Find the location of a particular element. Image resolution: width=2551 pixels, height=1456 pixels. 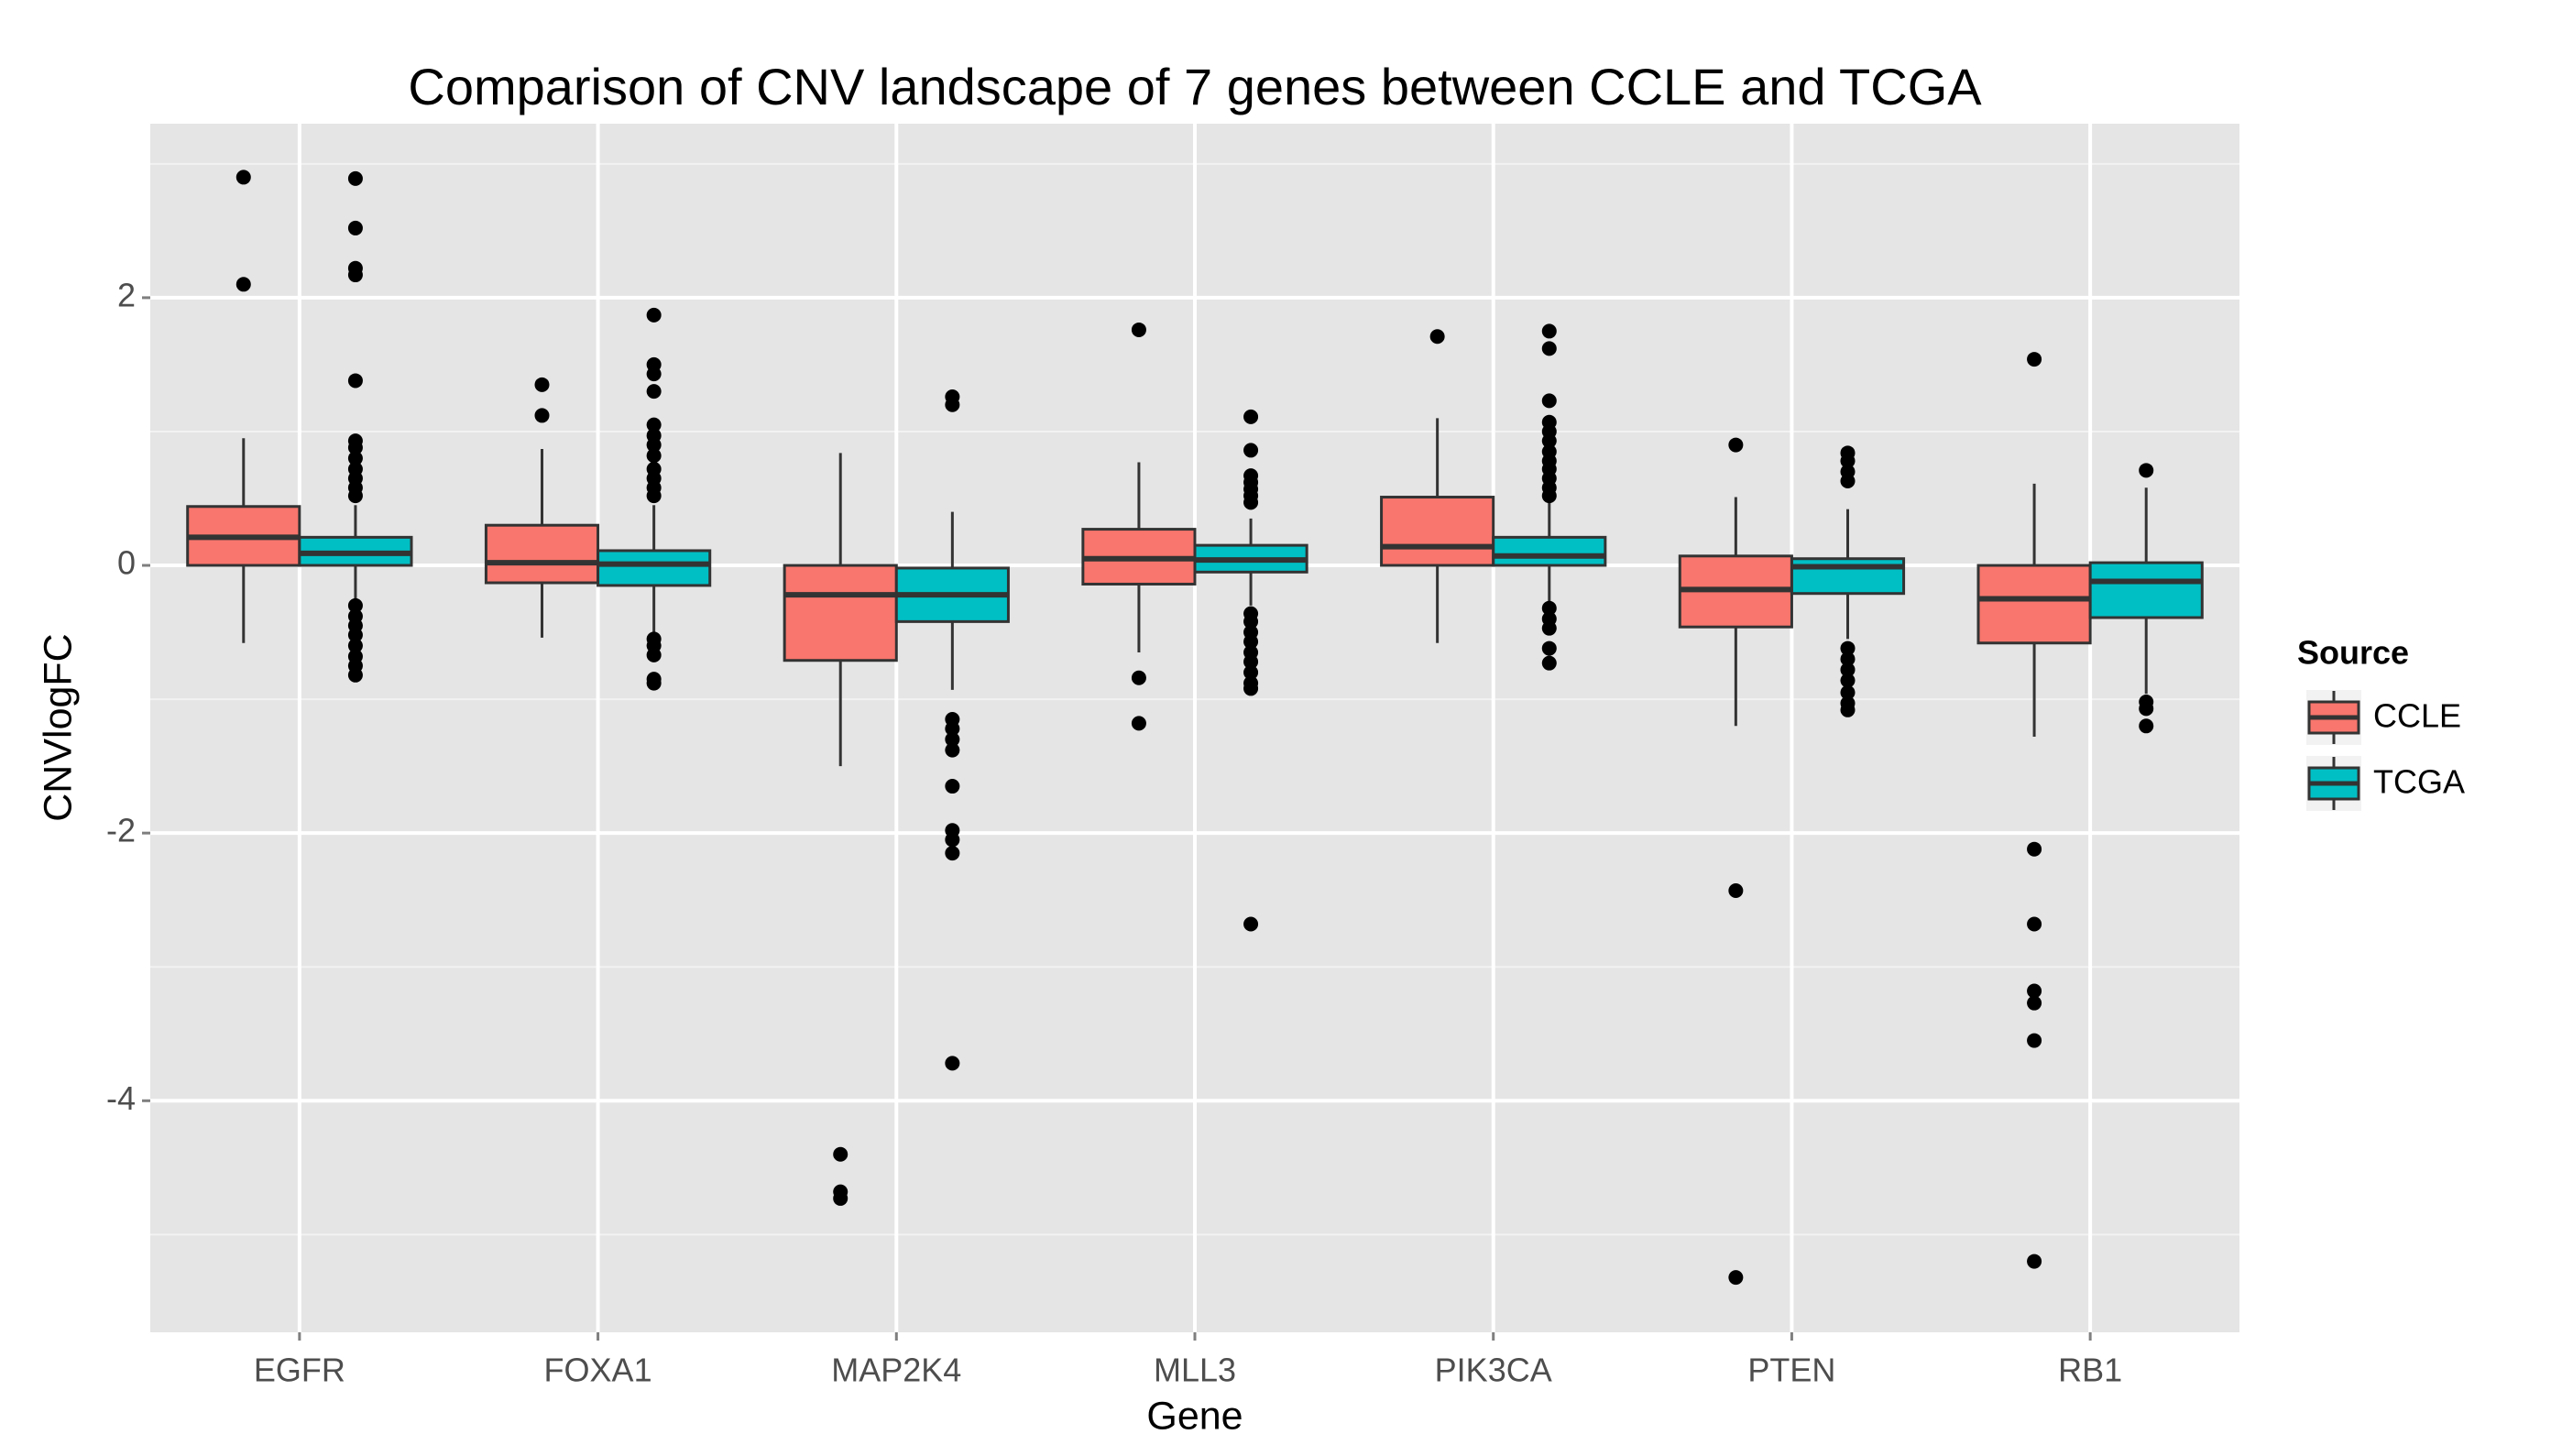

x-tick-label: EGFR is located at coordinates (299, 1370).